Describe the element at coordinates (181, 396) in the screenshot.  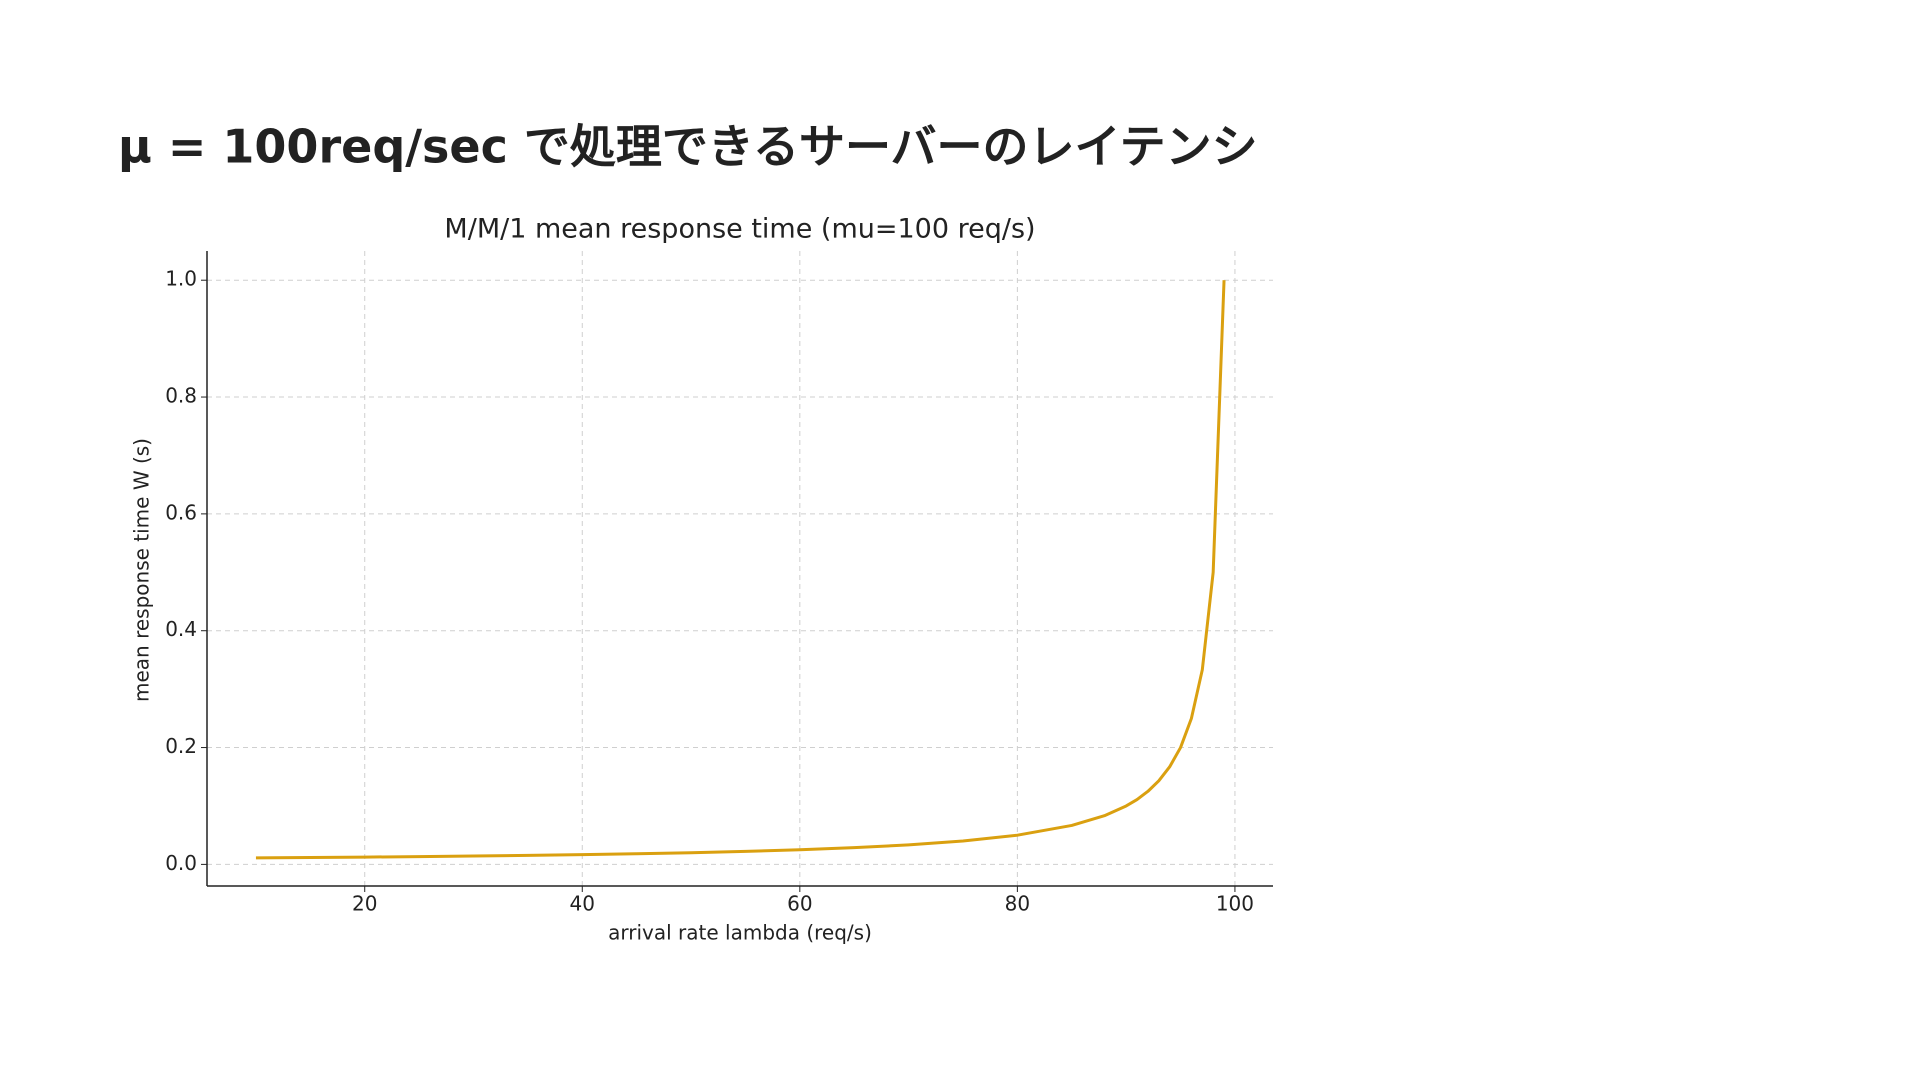
I see `y-tick-label: 0.8` at that location.